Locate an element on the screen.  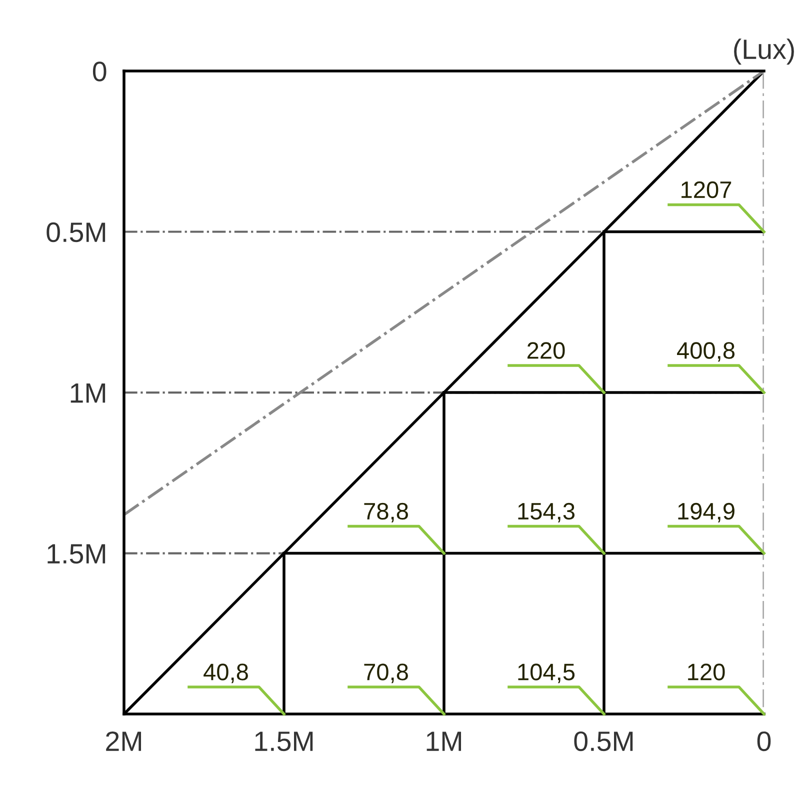
annotation: 1207 is located at coordinates (707, 189).